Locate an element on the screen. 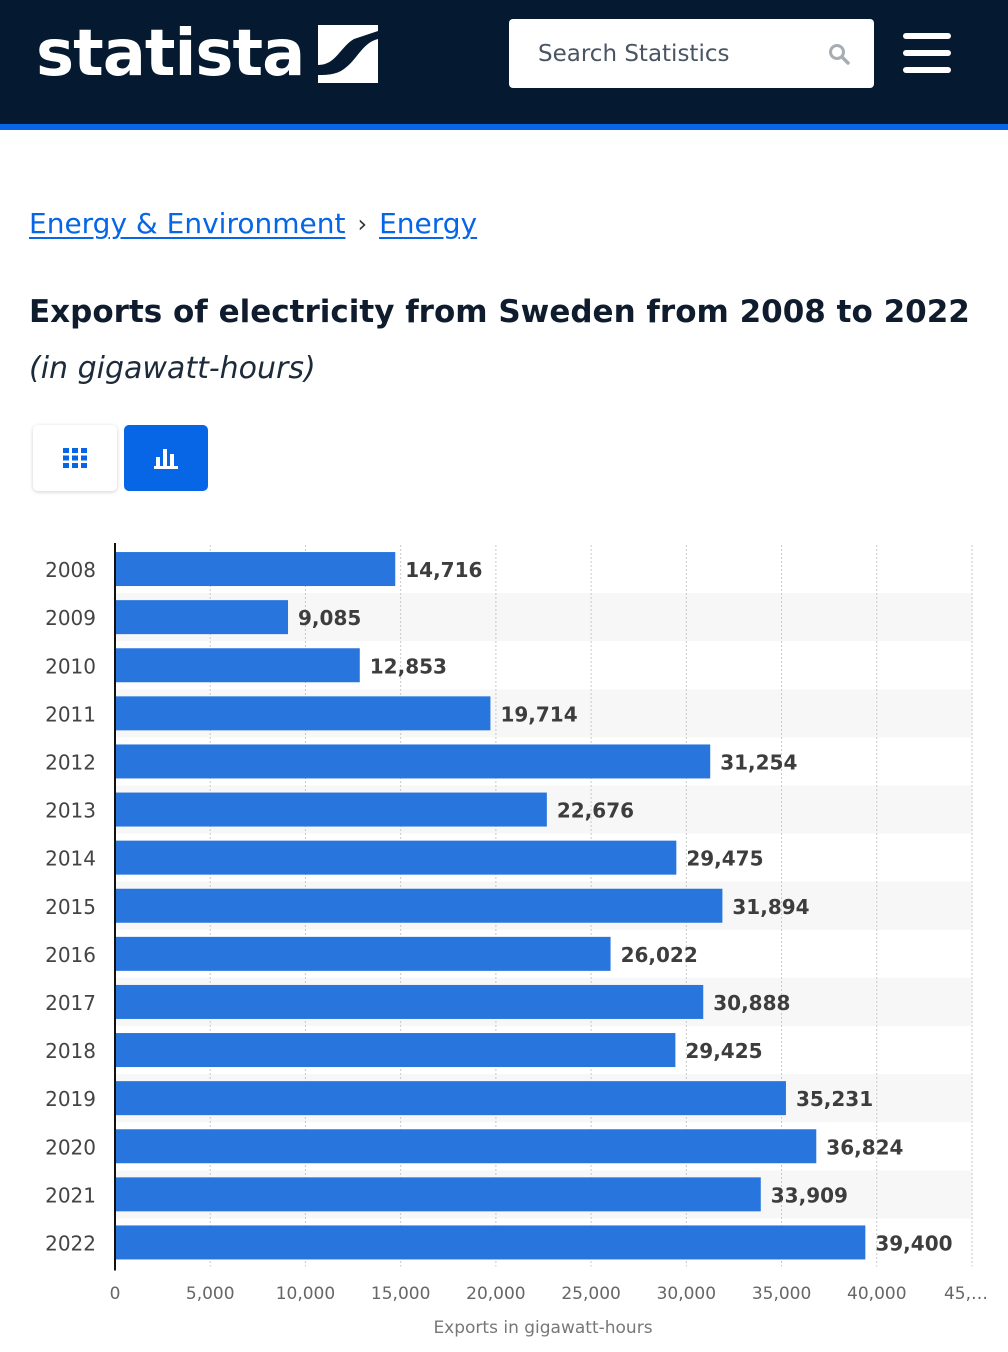  bar-2014 is located at coordinates (396, 857).